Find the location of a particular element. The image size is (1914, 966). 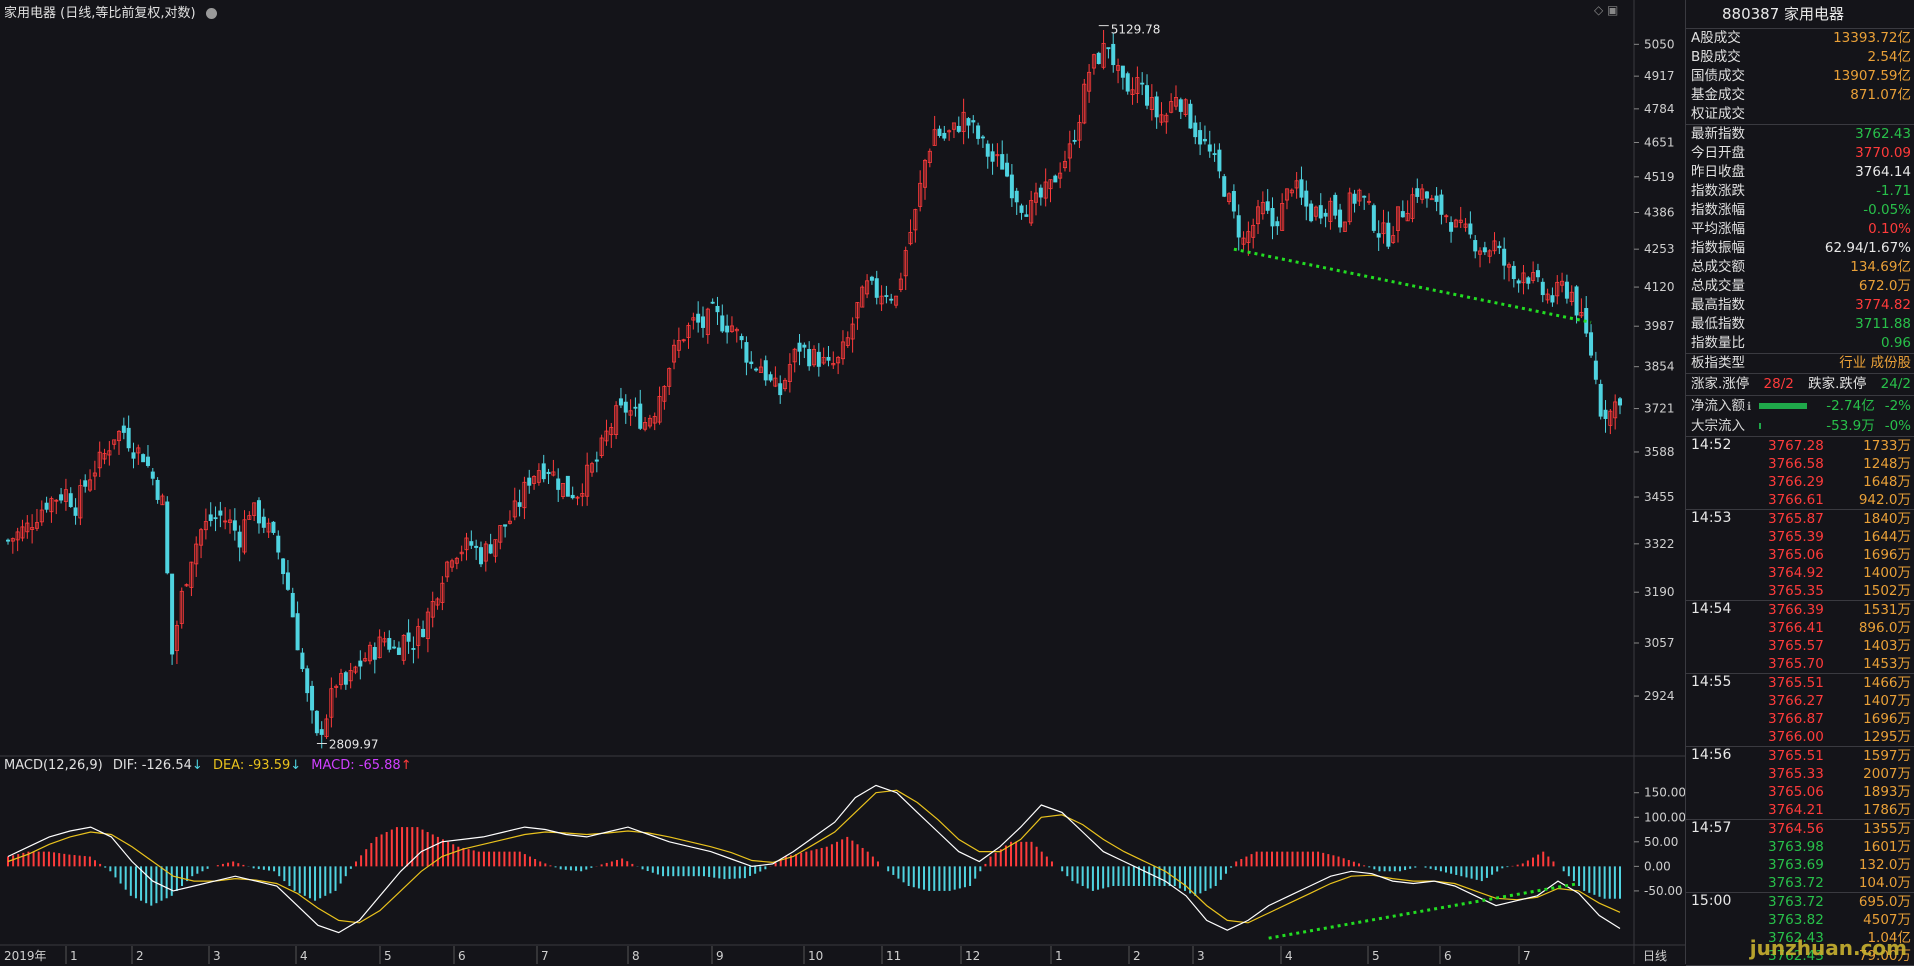

tick-price: 3766.27 is located at coordinates (1796, 701).